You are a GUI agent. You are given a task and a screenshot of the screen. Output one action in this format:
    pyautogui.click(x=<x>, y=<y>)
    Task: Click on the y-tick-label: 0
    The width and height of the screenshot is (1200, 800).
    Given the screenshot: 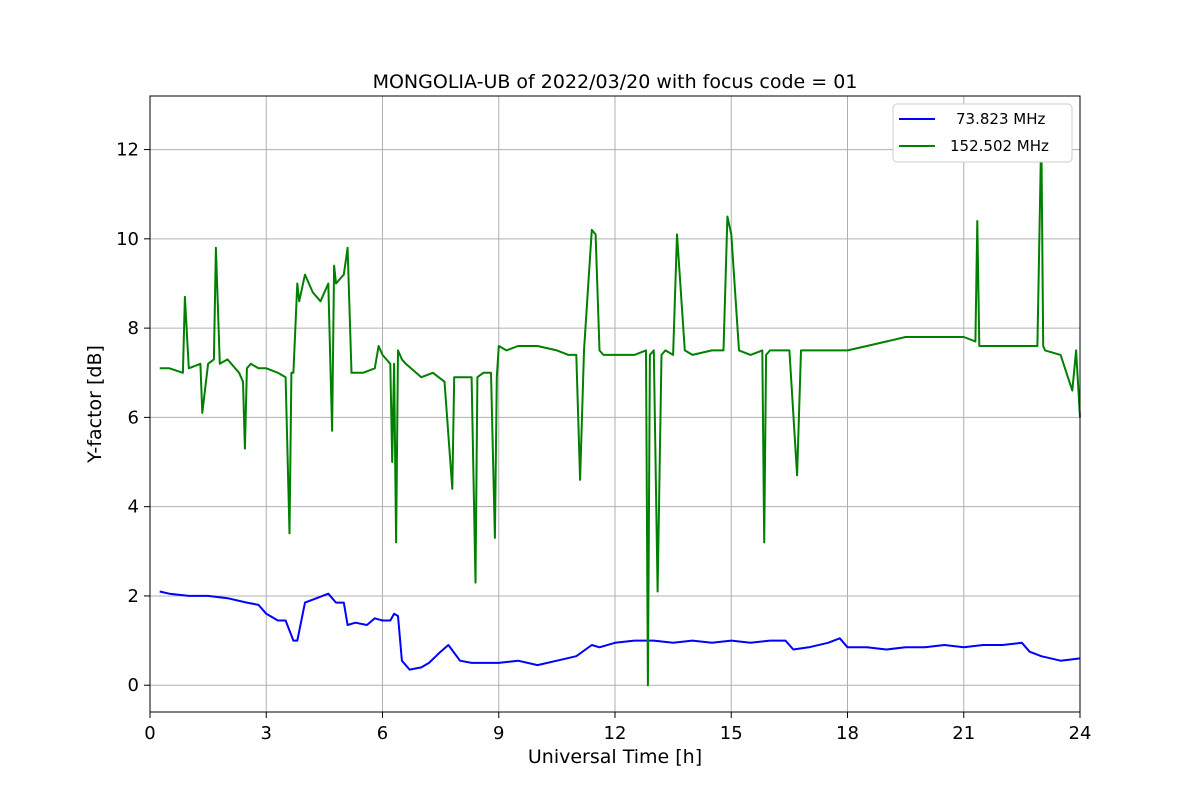 What is the action you would take?
    pyautogui.click(x=133, y=685)
    